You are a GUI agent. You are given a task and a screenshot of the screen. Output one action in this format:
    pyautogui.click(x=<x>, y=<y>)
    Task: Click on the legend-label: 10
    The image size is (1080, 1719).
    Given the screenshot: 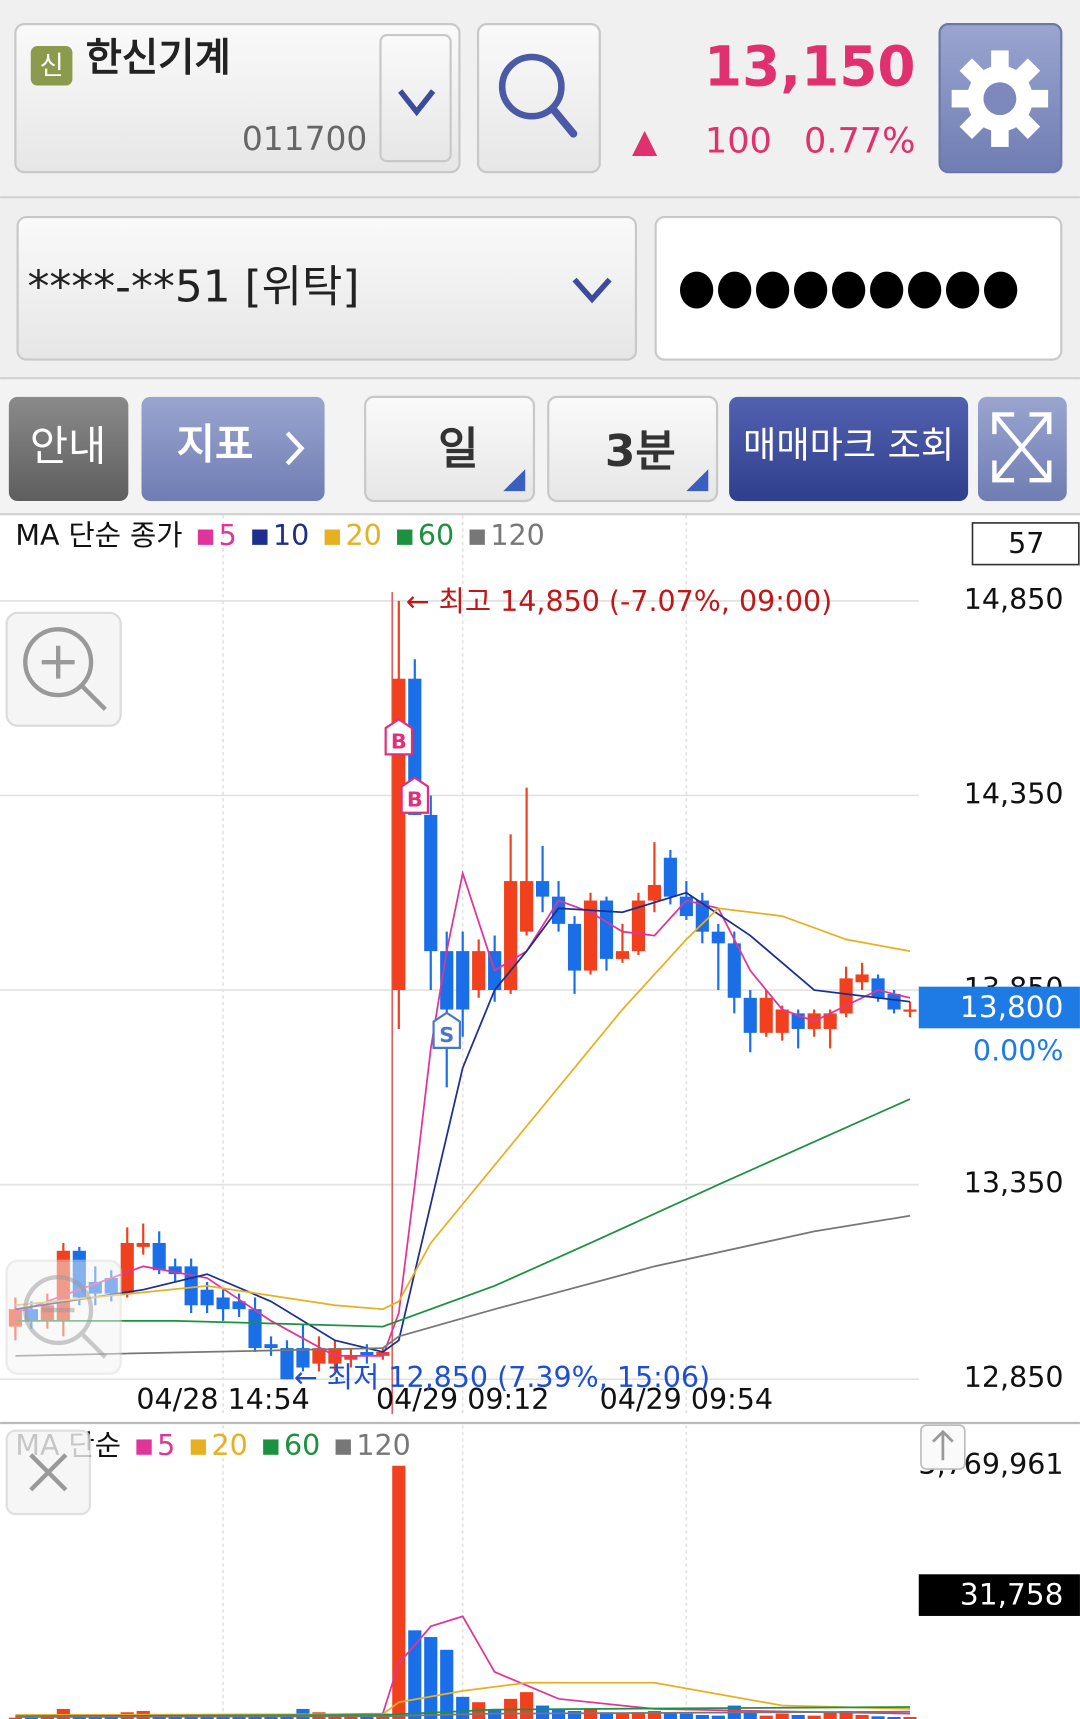 What is the action you would take?
    pyautogui.click(x=291, y=535)
    